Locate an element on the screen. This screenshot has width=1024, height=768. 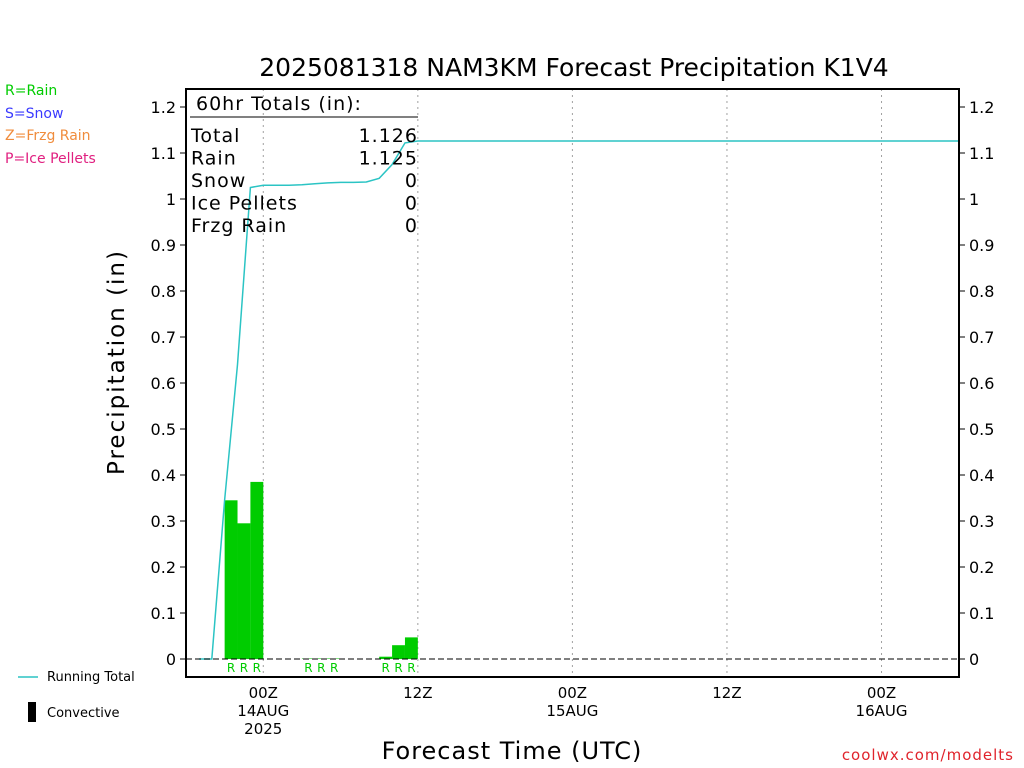
x-tick-label: 14AUG is located at coordinates (263, 711).